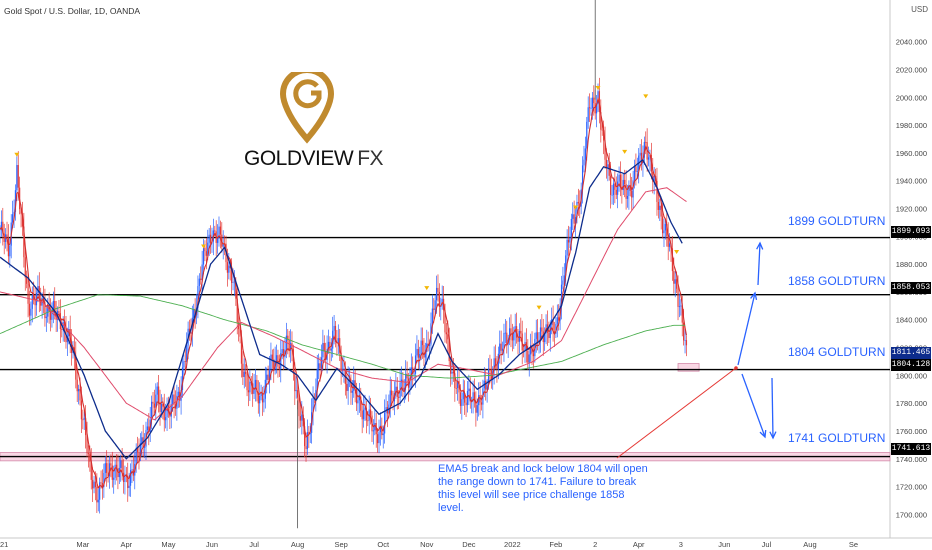 Image resolution: width=932 pixels, height=550 pixels. What do you see at coordinates (773, 435) in the screenshot?
I see `arrow-down-2-head` at bounding box center [773, 435].